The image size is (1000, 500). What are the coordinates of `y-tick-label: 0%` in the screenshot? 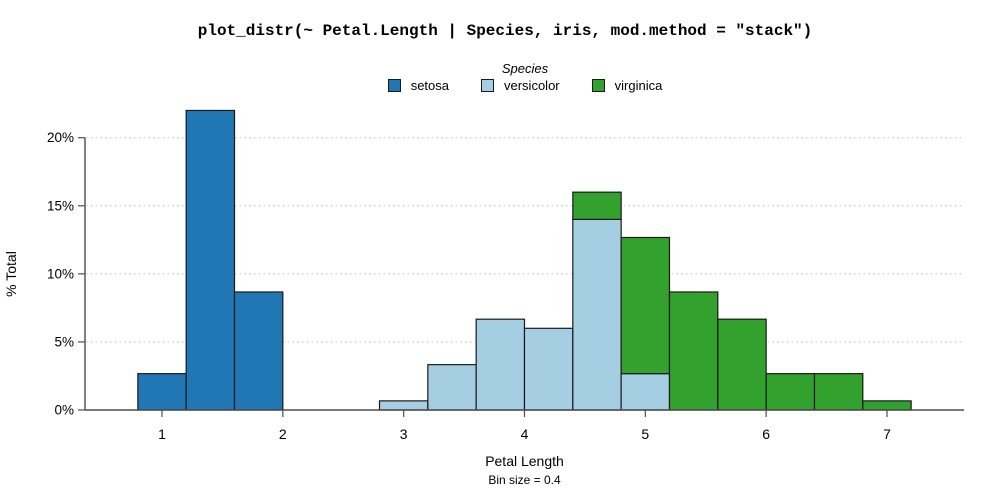 It's located at (64, 410).